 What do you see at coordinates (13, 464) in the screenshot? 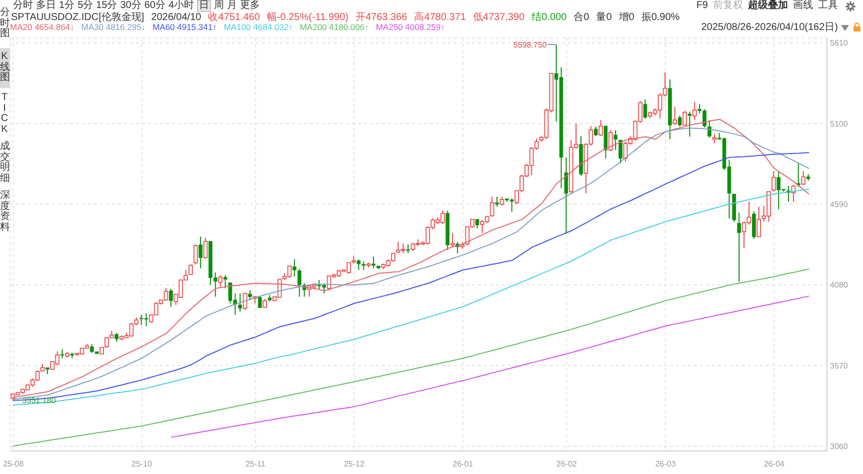
I see `x-tick-label: 25-08` at bounding box center [13, 464].